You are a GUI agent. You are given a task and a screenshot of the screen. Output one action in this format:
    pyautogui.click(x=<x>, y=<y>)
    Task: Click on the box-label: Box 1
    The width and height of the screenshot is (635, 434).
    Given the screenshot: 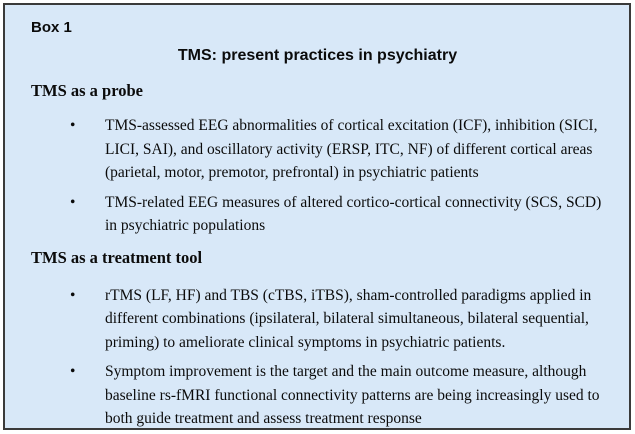 What is the action you would take?
    pyautogui.click(x=51, y=27)
    